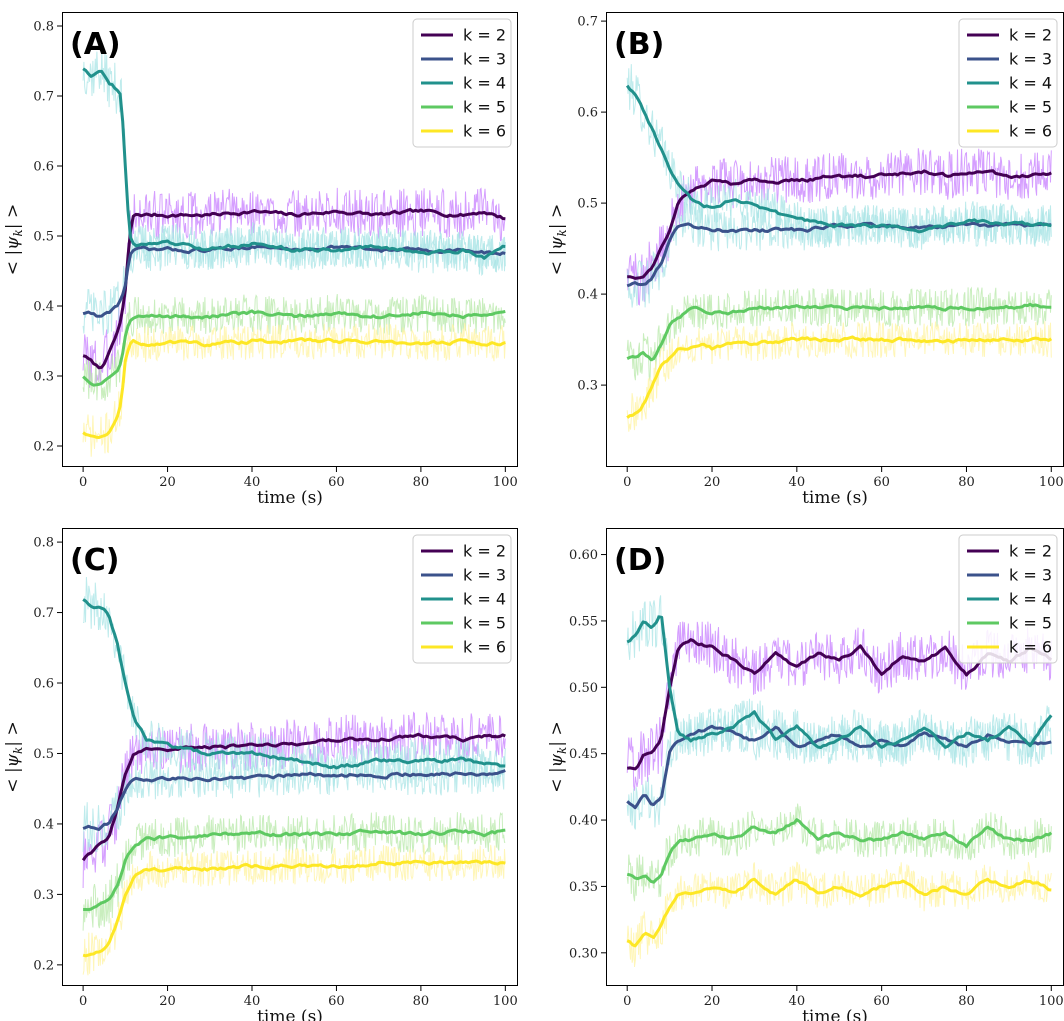 This screenshot has height=1021, width=1064. Describe the element at coordinates (583, 887) in the screenshot. I see `y-tick-label: 0.35` at that location.